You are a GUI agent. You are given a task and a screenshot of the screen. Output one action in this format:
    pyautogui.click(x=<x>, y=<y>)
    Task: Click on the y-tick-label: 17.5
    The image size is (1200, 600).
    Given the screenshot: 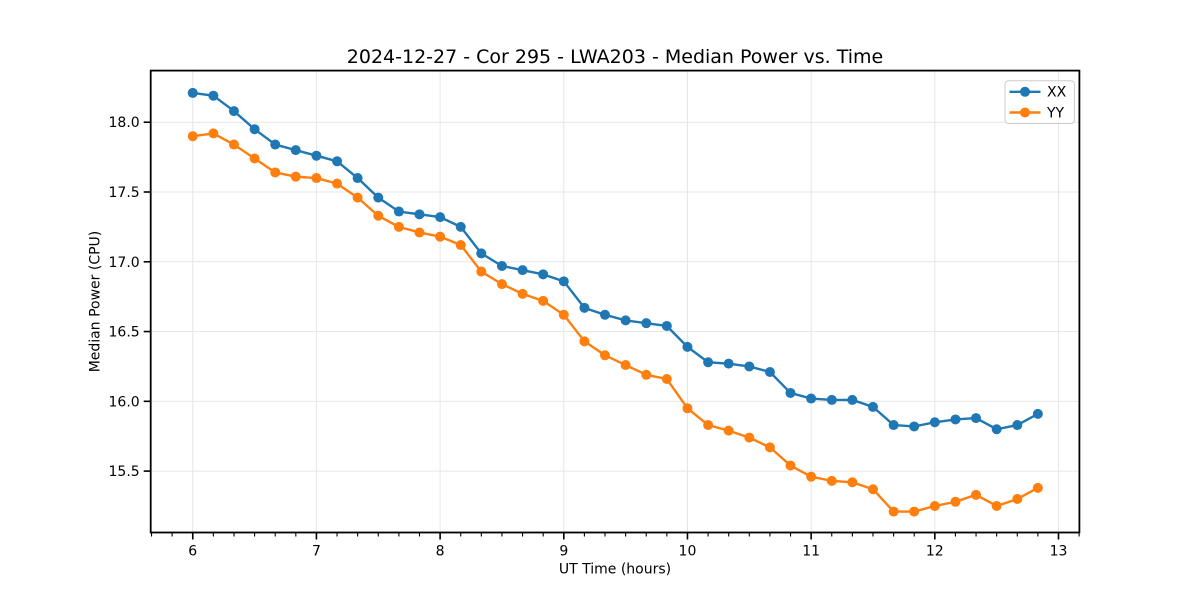 What is the action you would take?
    pyautogui.click(x=124, y=193)
    